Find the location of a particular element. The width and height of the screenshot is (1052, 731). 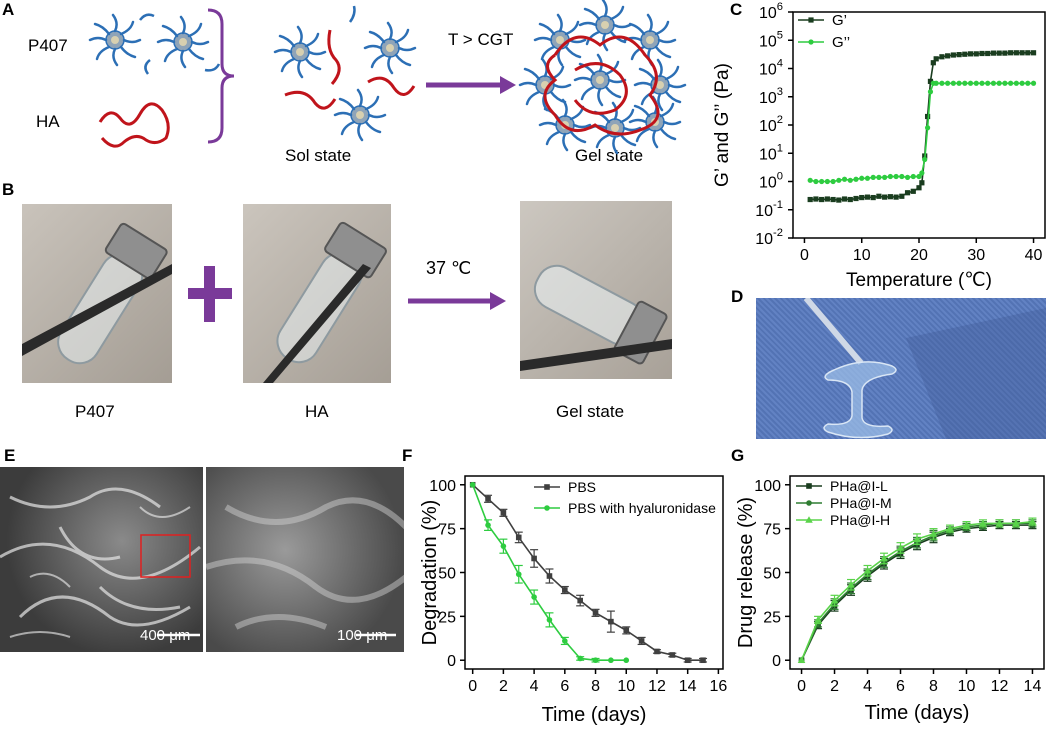

legend-entry: PHa@I-H is located at coordinates (860, 520).